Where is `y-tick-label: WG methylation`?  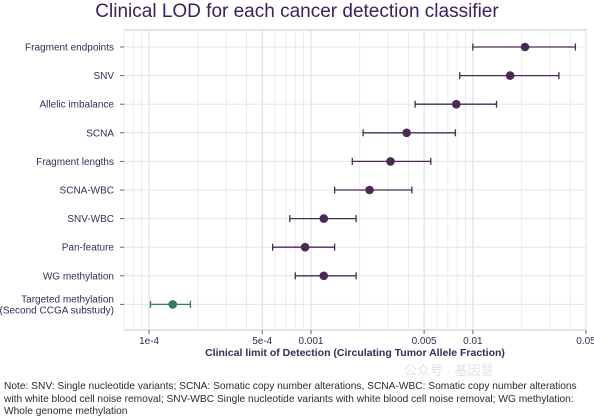 y-tick-label: WG methylation is located at coordinates (78, 276).